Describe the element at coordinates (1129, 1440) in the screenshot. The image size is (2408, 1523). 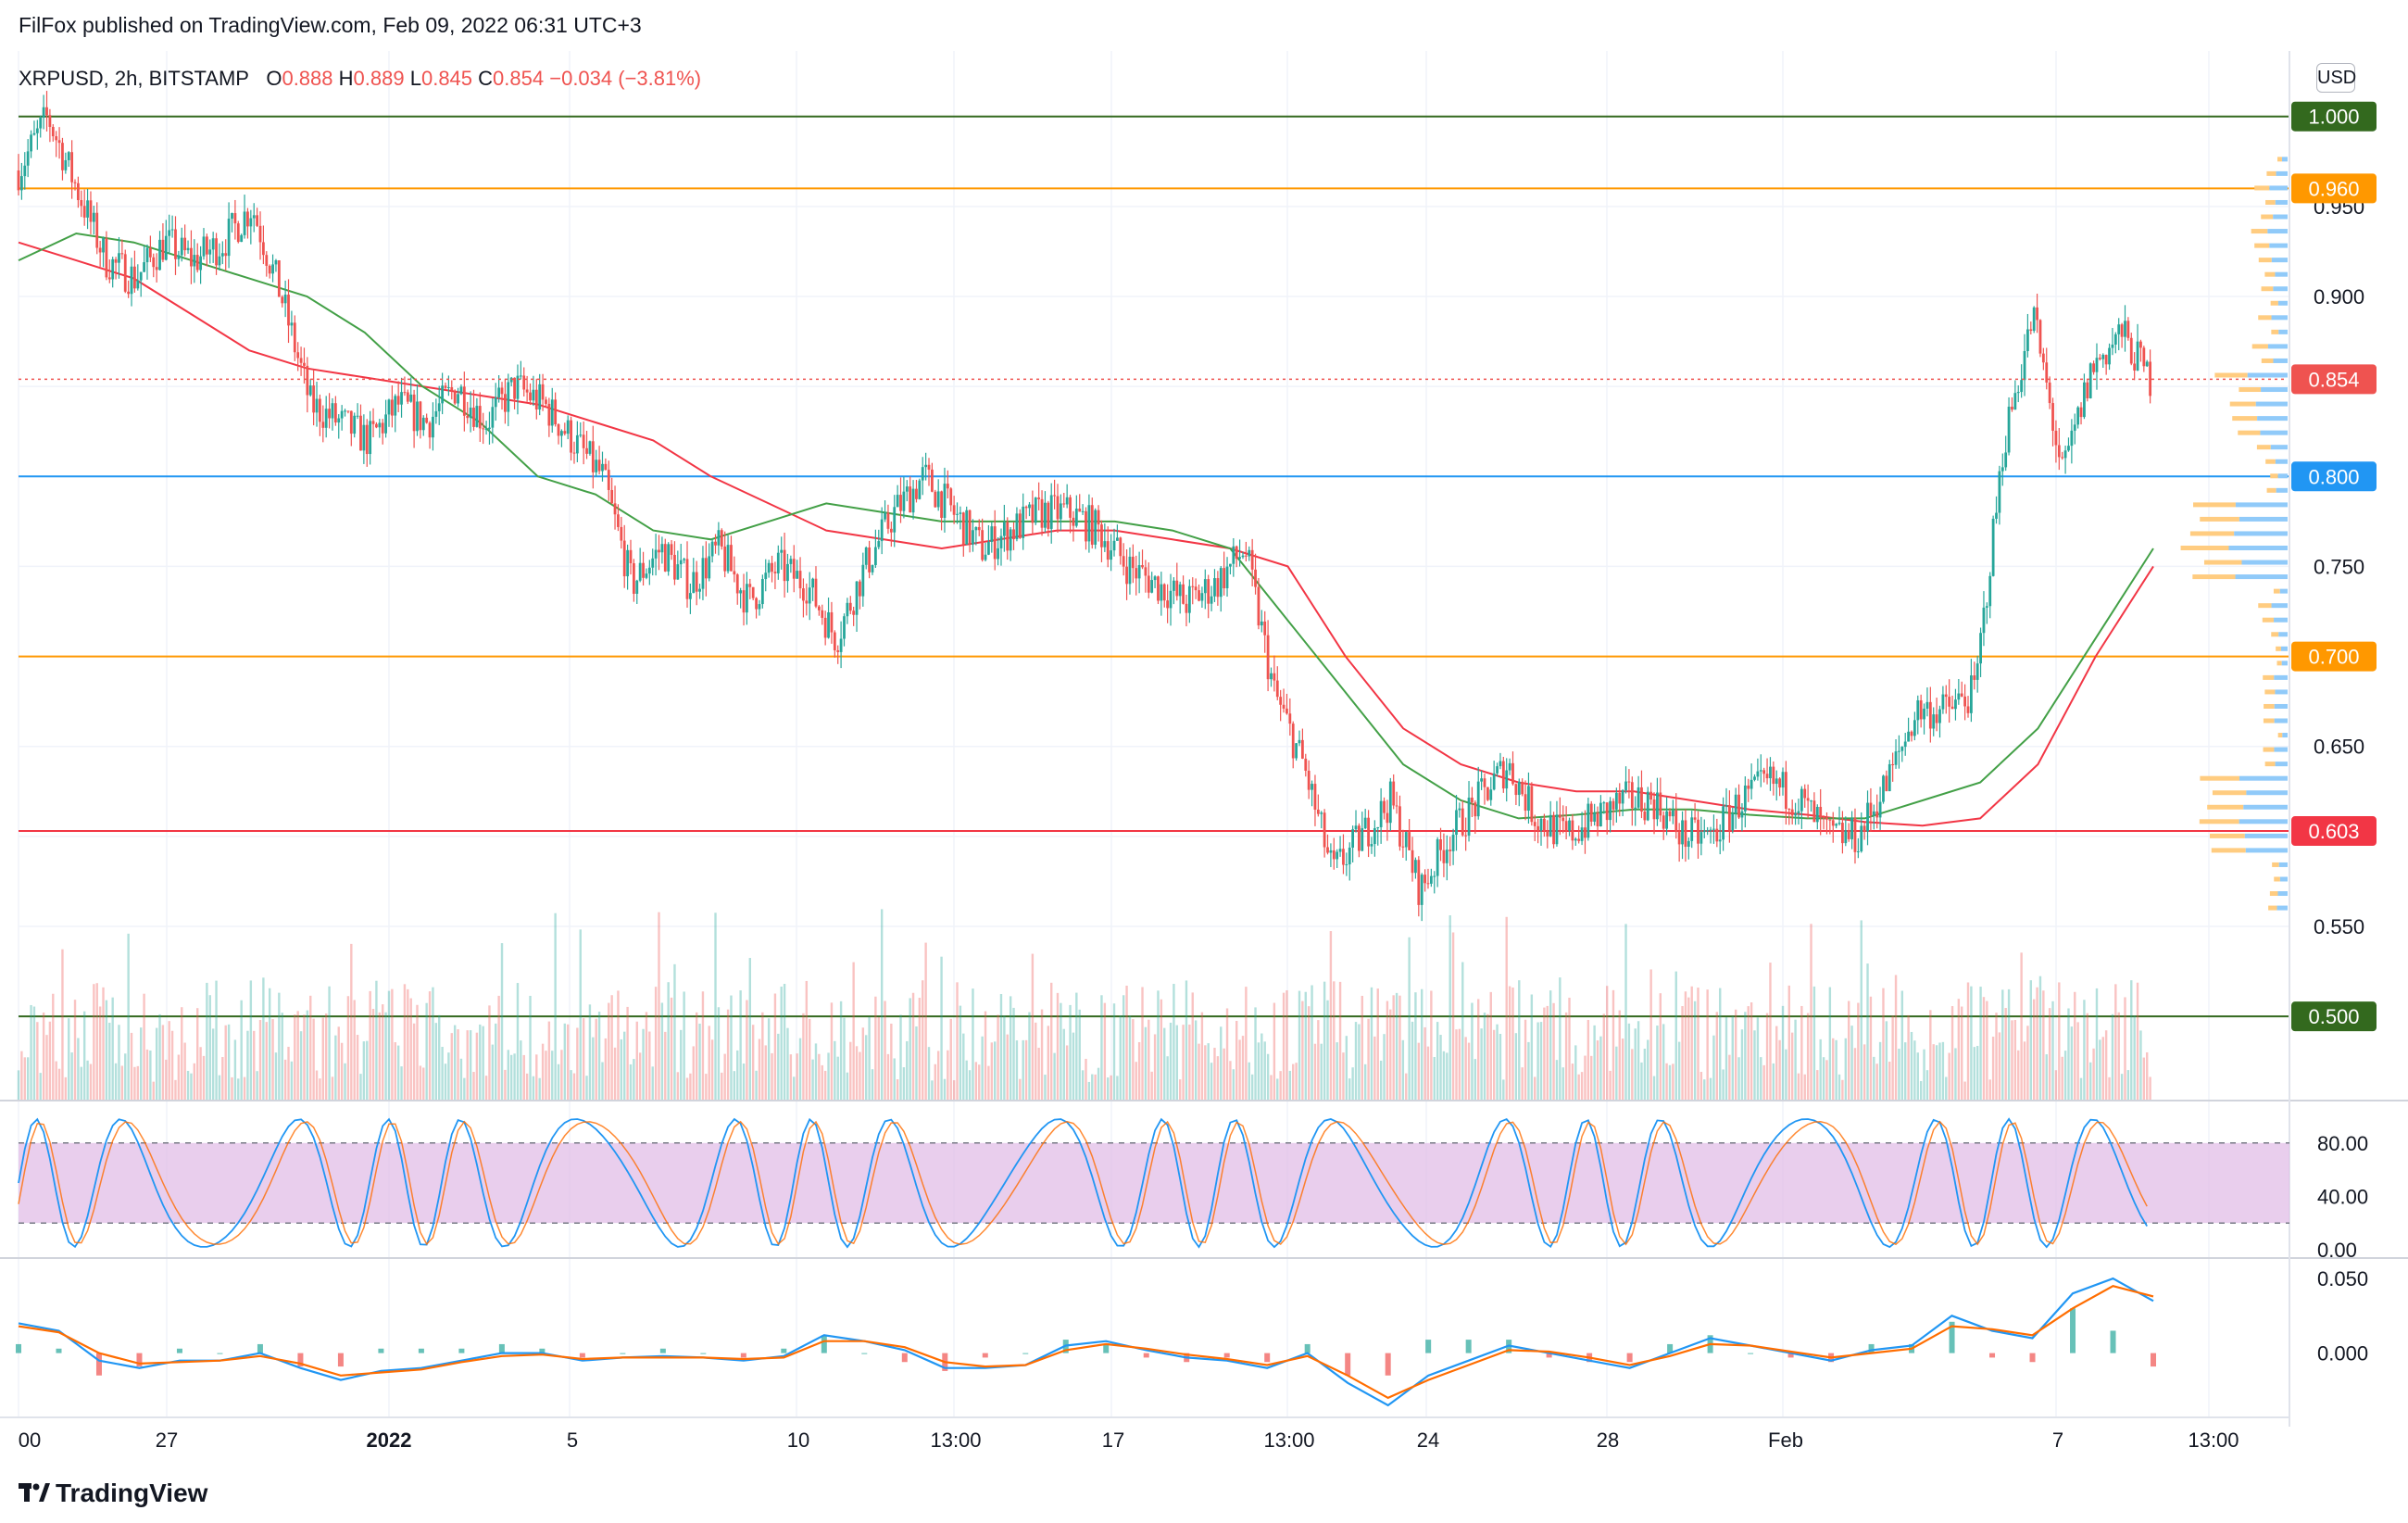
I see `time-axis: 00 27 2022 5 10 13:00 17 13:00 24 28 Feb 7 13:00` at that location.